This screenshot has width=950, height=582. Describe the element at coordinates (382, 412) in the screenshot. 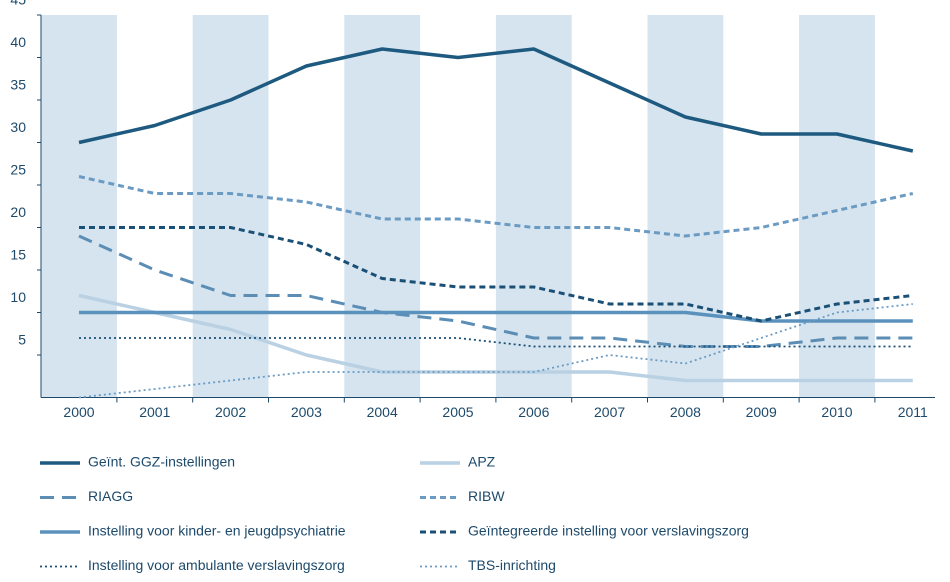

I see `x-tick-label: 2004` at that location.